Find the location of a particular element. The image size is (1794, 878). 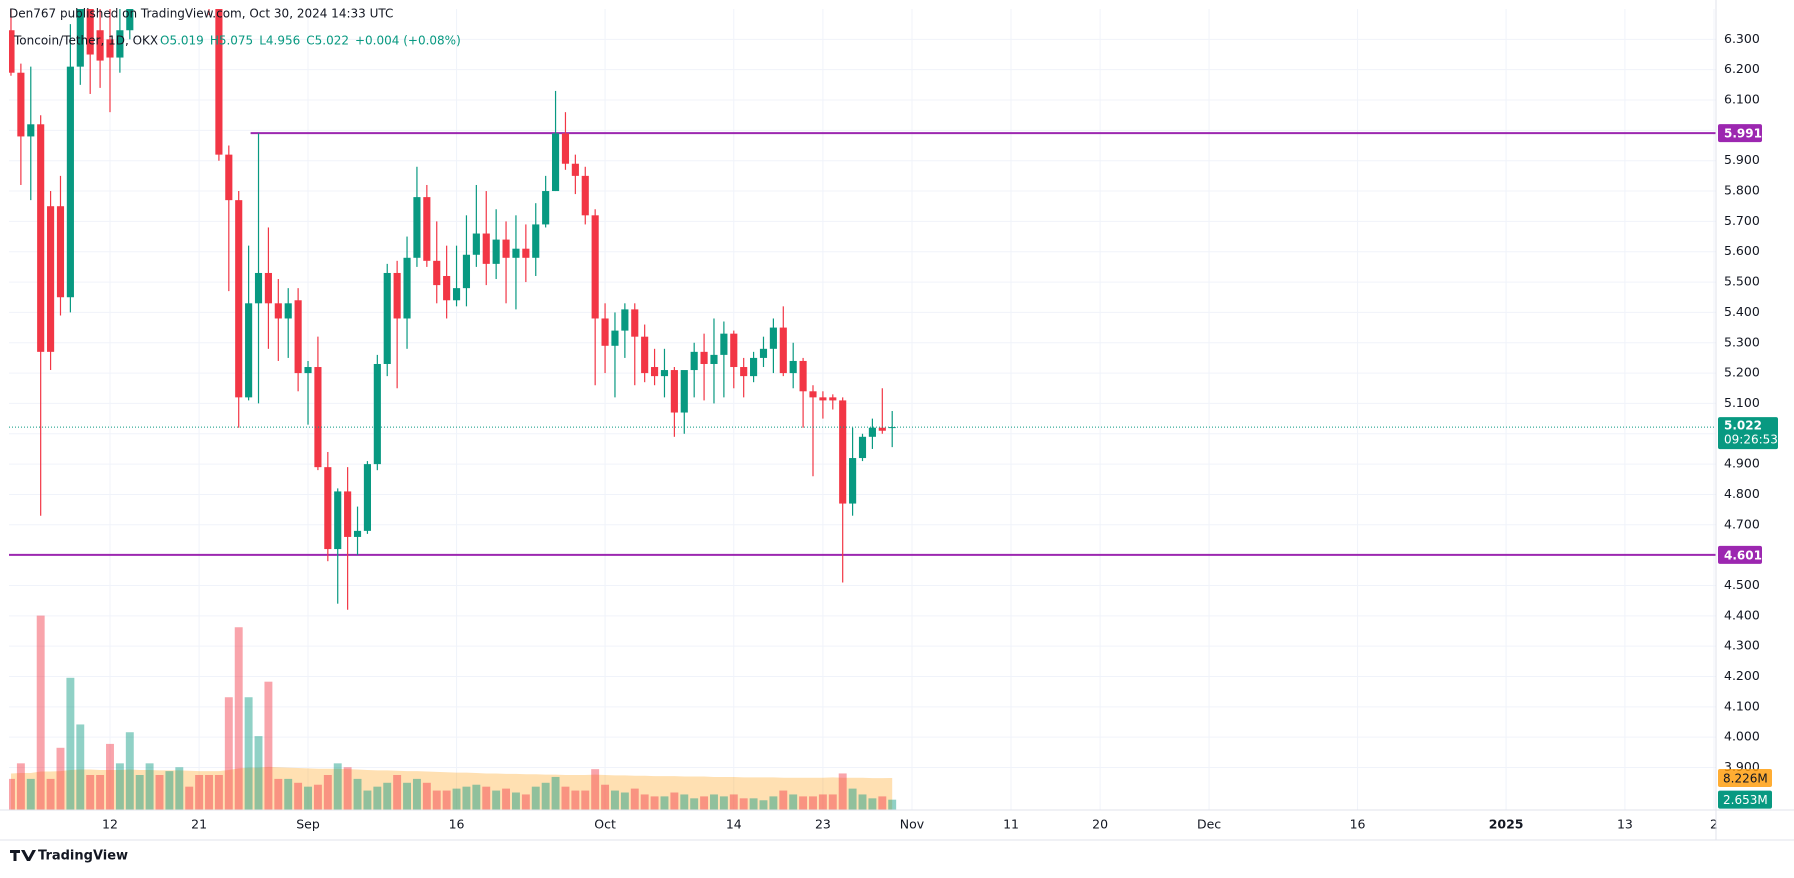

y-tick-label: 4.100 is located at coordinates (1742, 705).